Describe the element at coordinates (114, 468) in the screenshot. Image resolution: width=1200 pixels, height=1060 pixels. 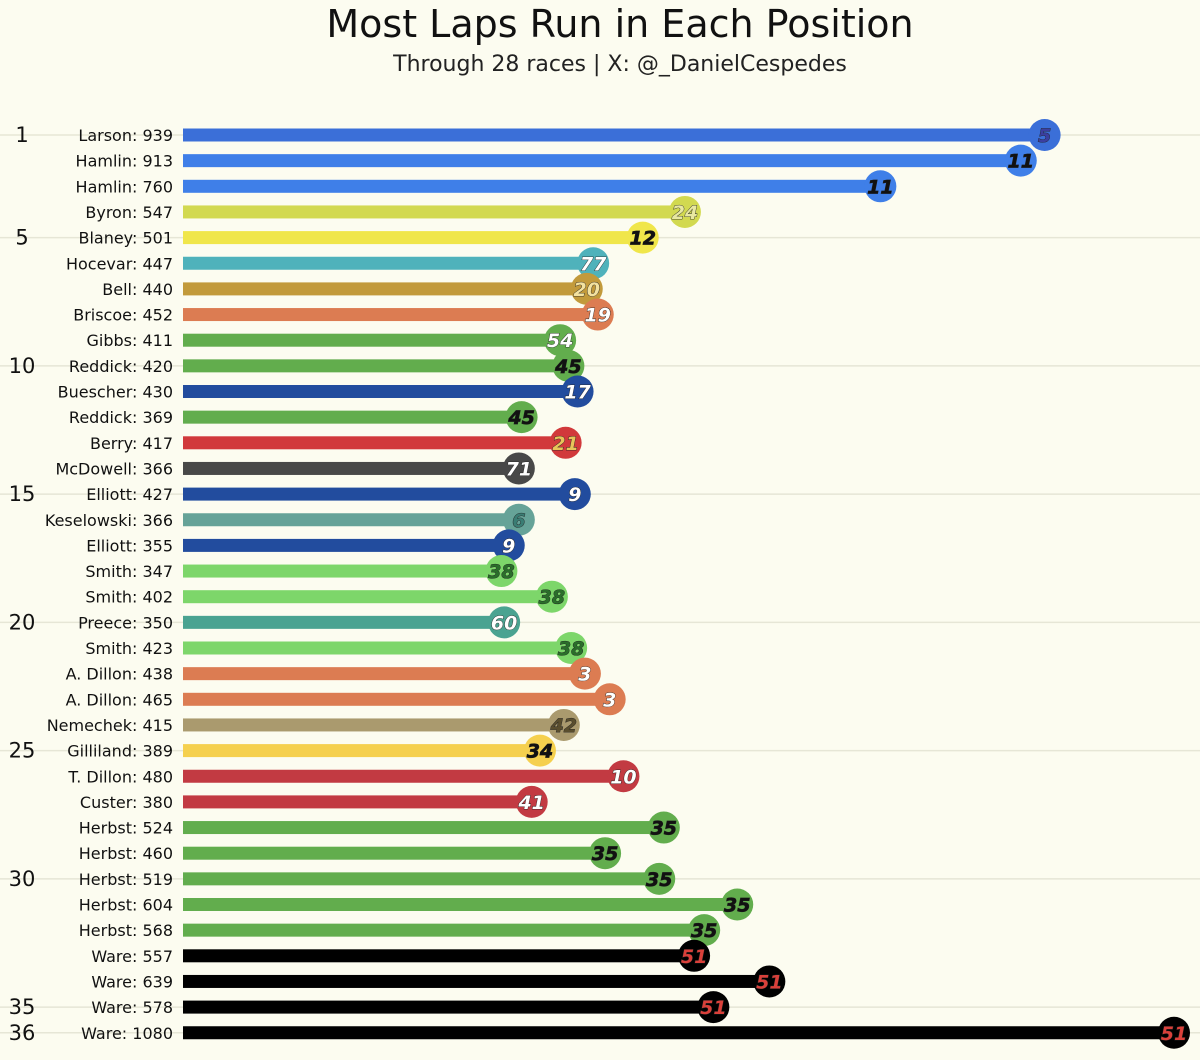
I see `bar-label: McDowell: 366` at that location.